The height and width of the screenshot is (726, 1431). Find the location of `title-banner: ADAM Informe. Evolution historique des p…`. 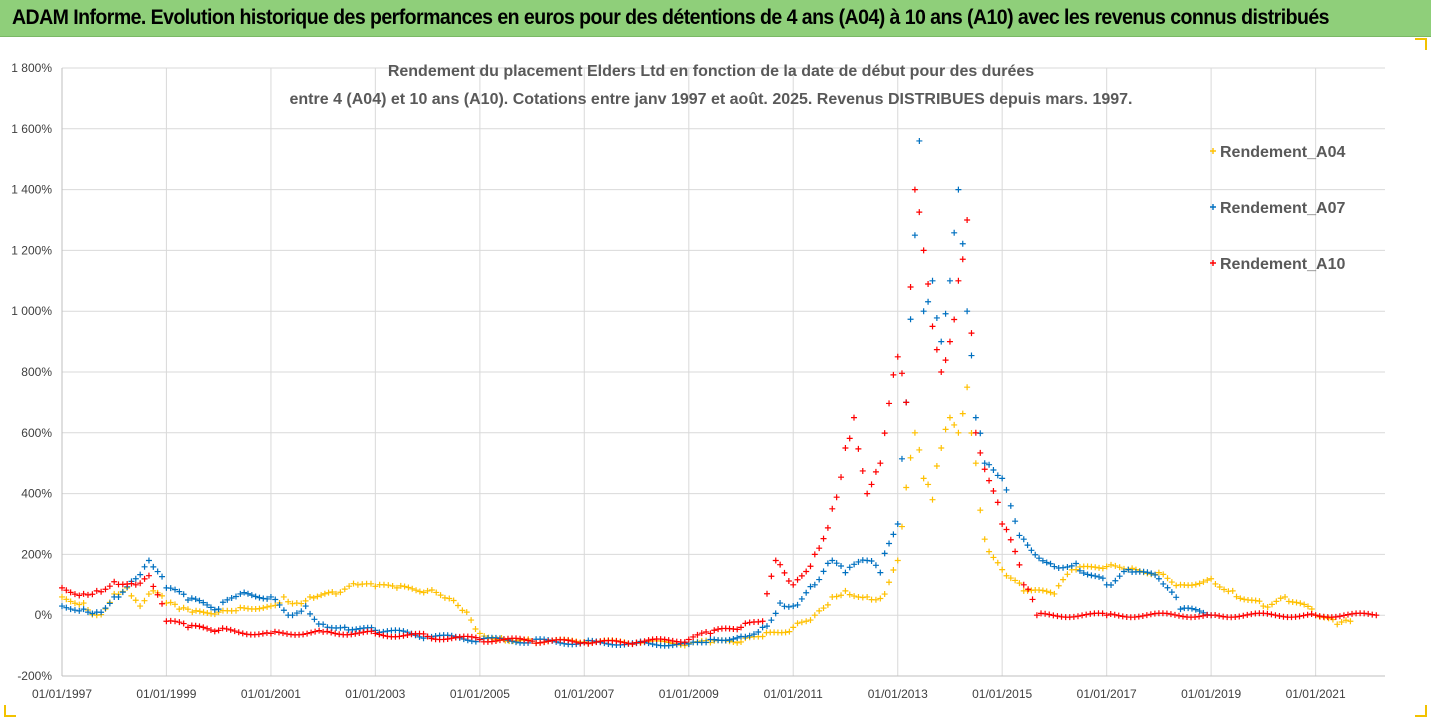

title-banner: ADAM Informe. Evolution historique des p… is located at coordinates (715, 18).